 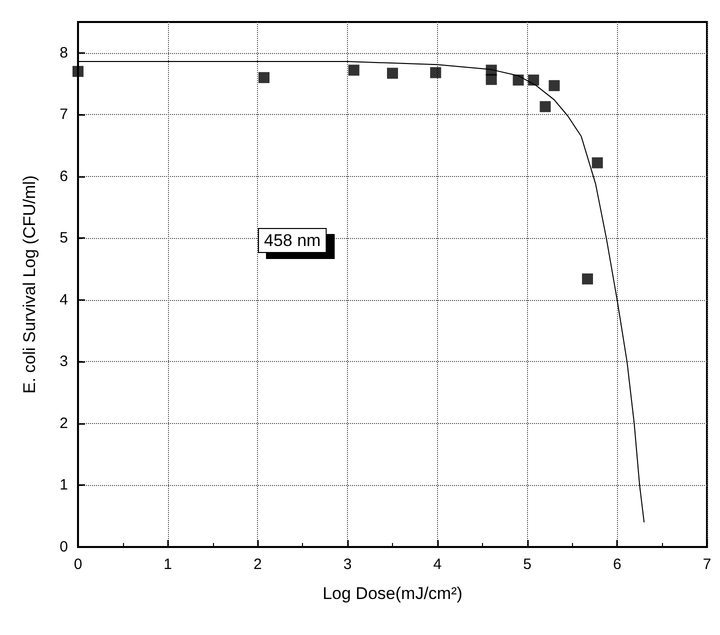 I want to click on x-tick-label: 1, so click(x=168, y=564).